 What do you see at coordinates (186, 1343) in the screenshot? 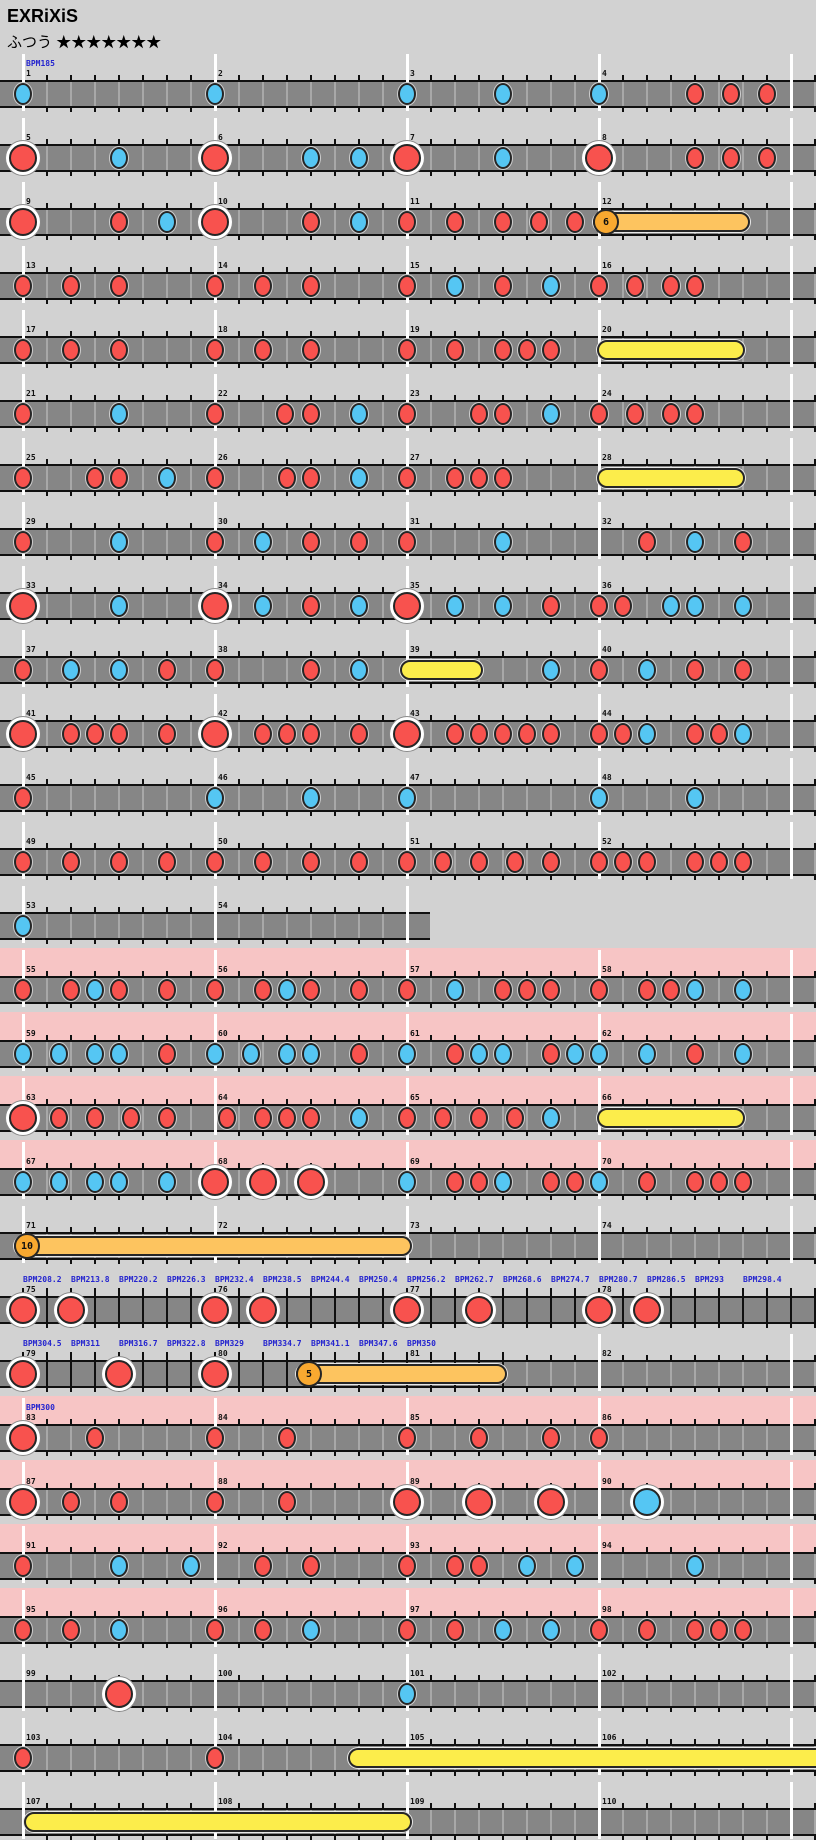
I see `bpm-label: BPM322.8` at bounding box center [186, 1343].